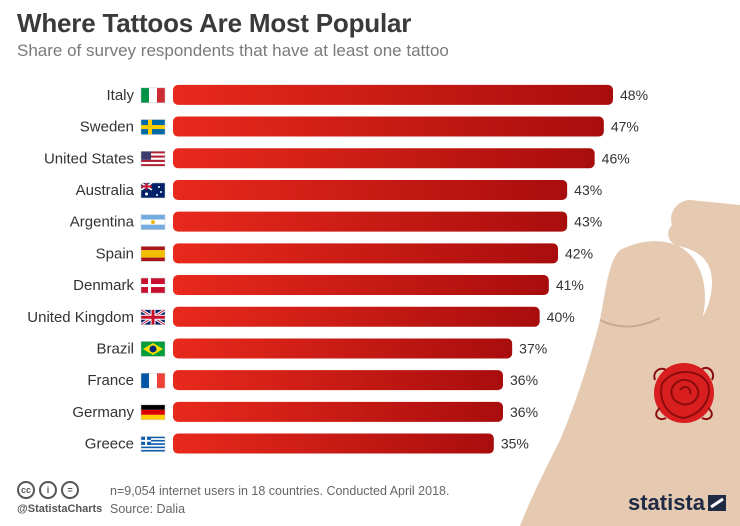 The image size is (740, 526). Describe the element at coordinates (153, 95) in the screenshot. I see `flag-it-icon` at that location.